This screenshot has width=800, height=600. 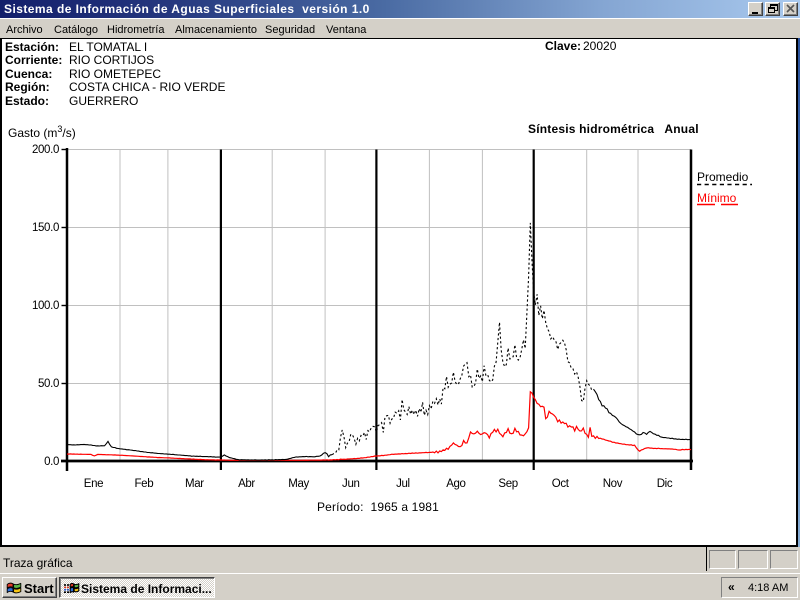 What do you see at coordinates (194, 484) in the screenshot?
I see `svg-text: Mar` at bounding box center [194, 484].